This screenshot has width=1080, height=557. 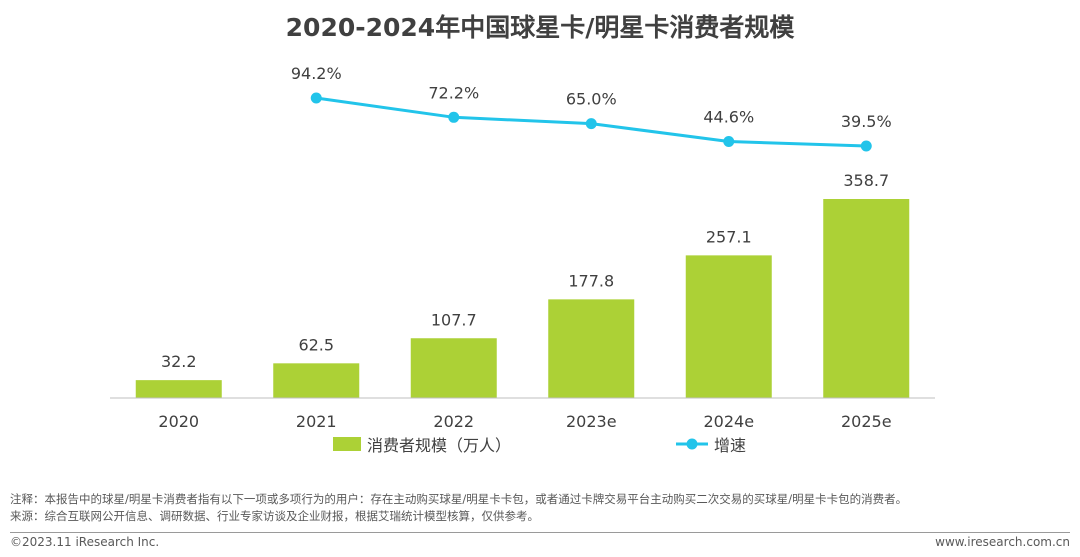 What do you see at coordinates (178, 421) in the screenshot?
I see `x-tick-2020: 2020` at bounding box center [178, 421].